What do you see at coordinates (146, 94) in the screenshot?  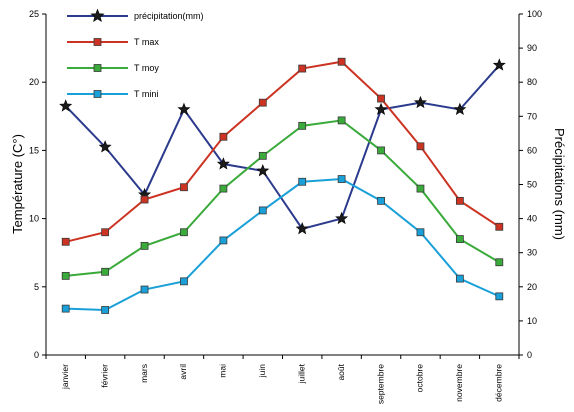 I see `legend-label: T mini` at bounding box center [146, 94].